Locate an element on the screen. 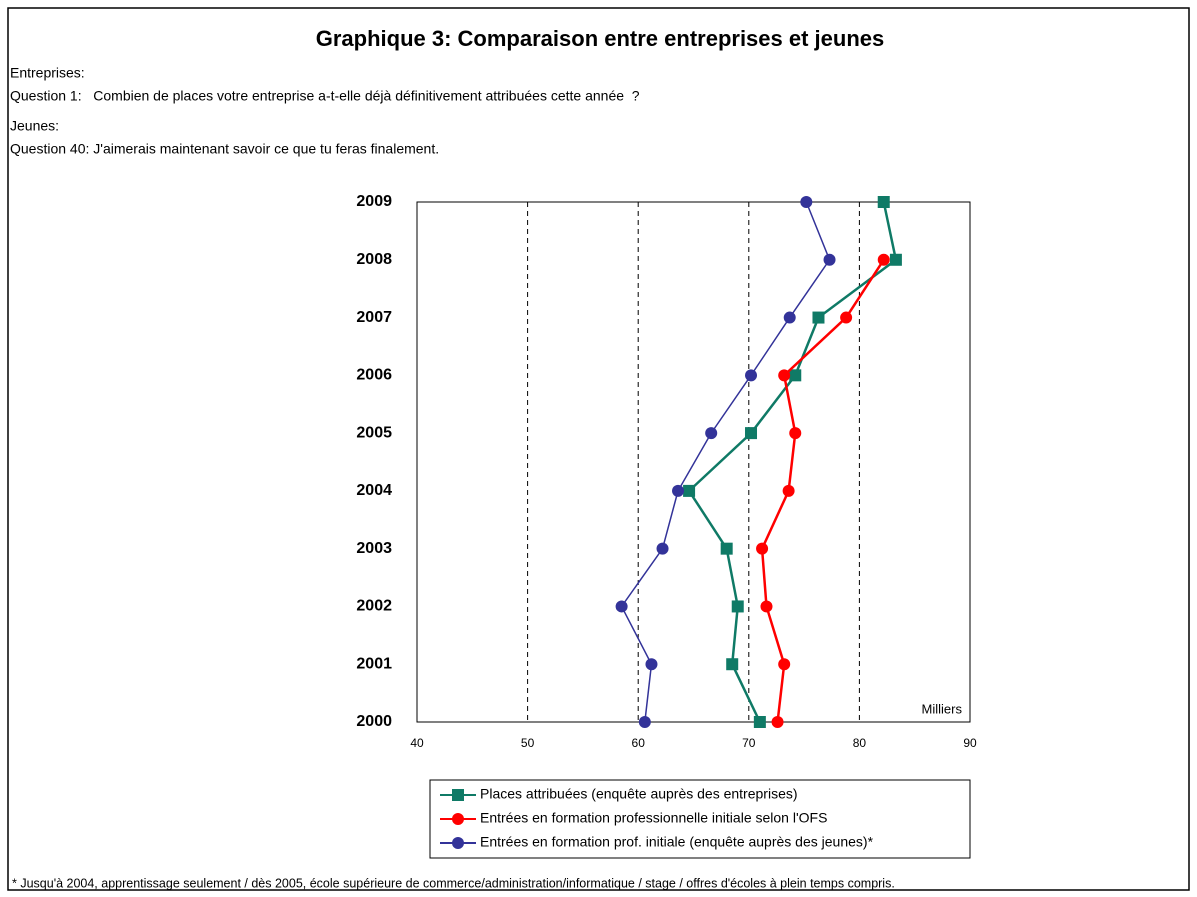 Image resolution: width=1197 pixels, height=897 pixels. x-tick-label: 80 is located at coordinates (860, 743).